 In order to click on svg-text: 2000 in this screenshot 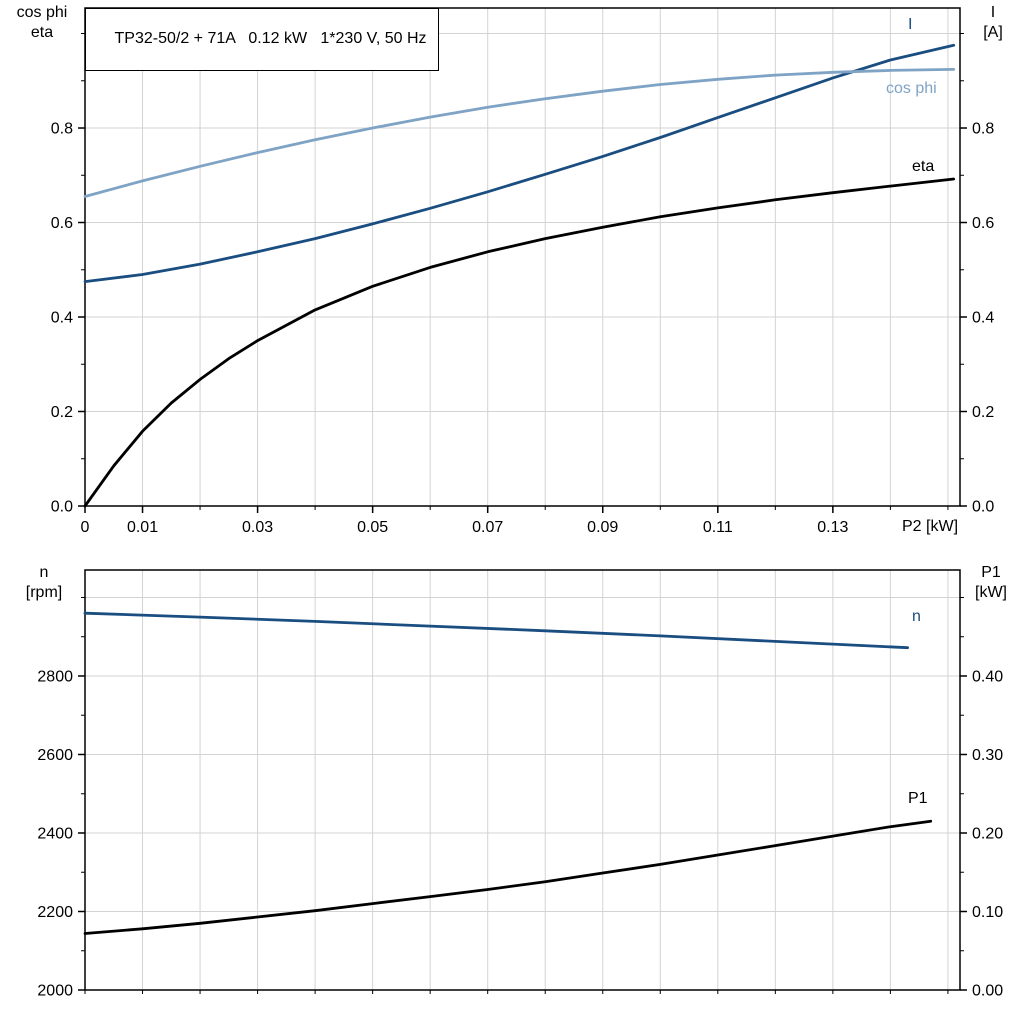, I will do `click(55, 991)`.